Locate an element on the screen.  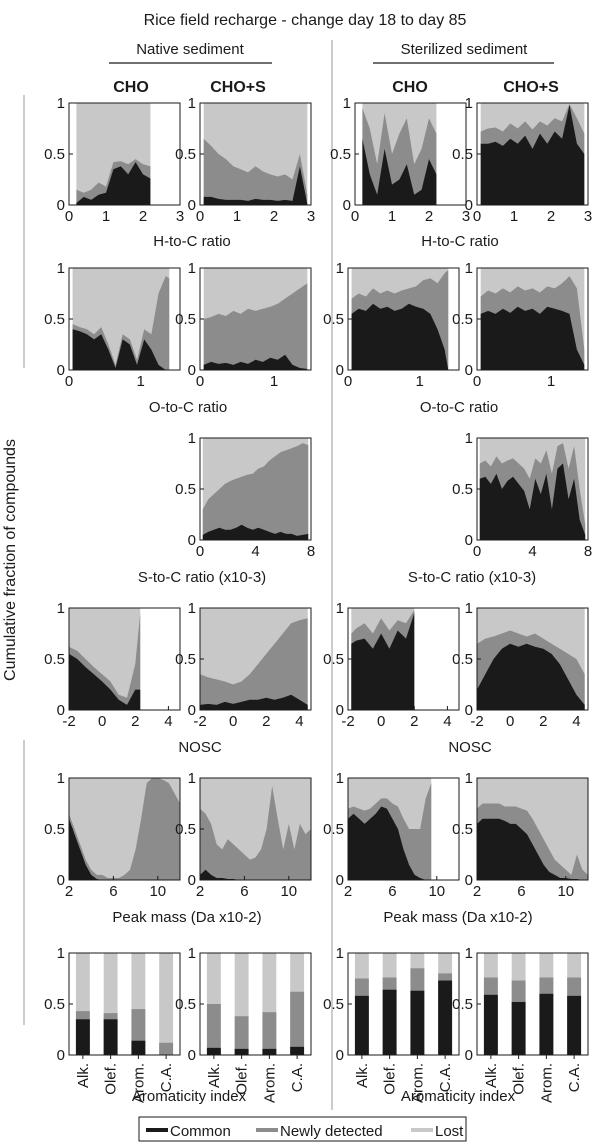
panel-peak-mass-native-cho-s: 2 6 10 0 0.5 1 is located at coordinates (243, 835).